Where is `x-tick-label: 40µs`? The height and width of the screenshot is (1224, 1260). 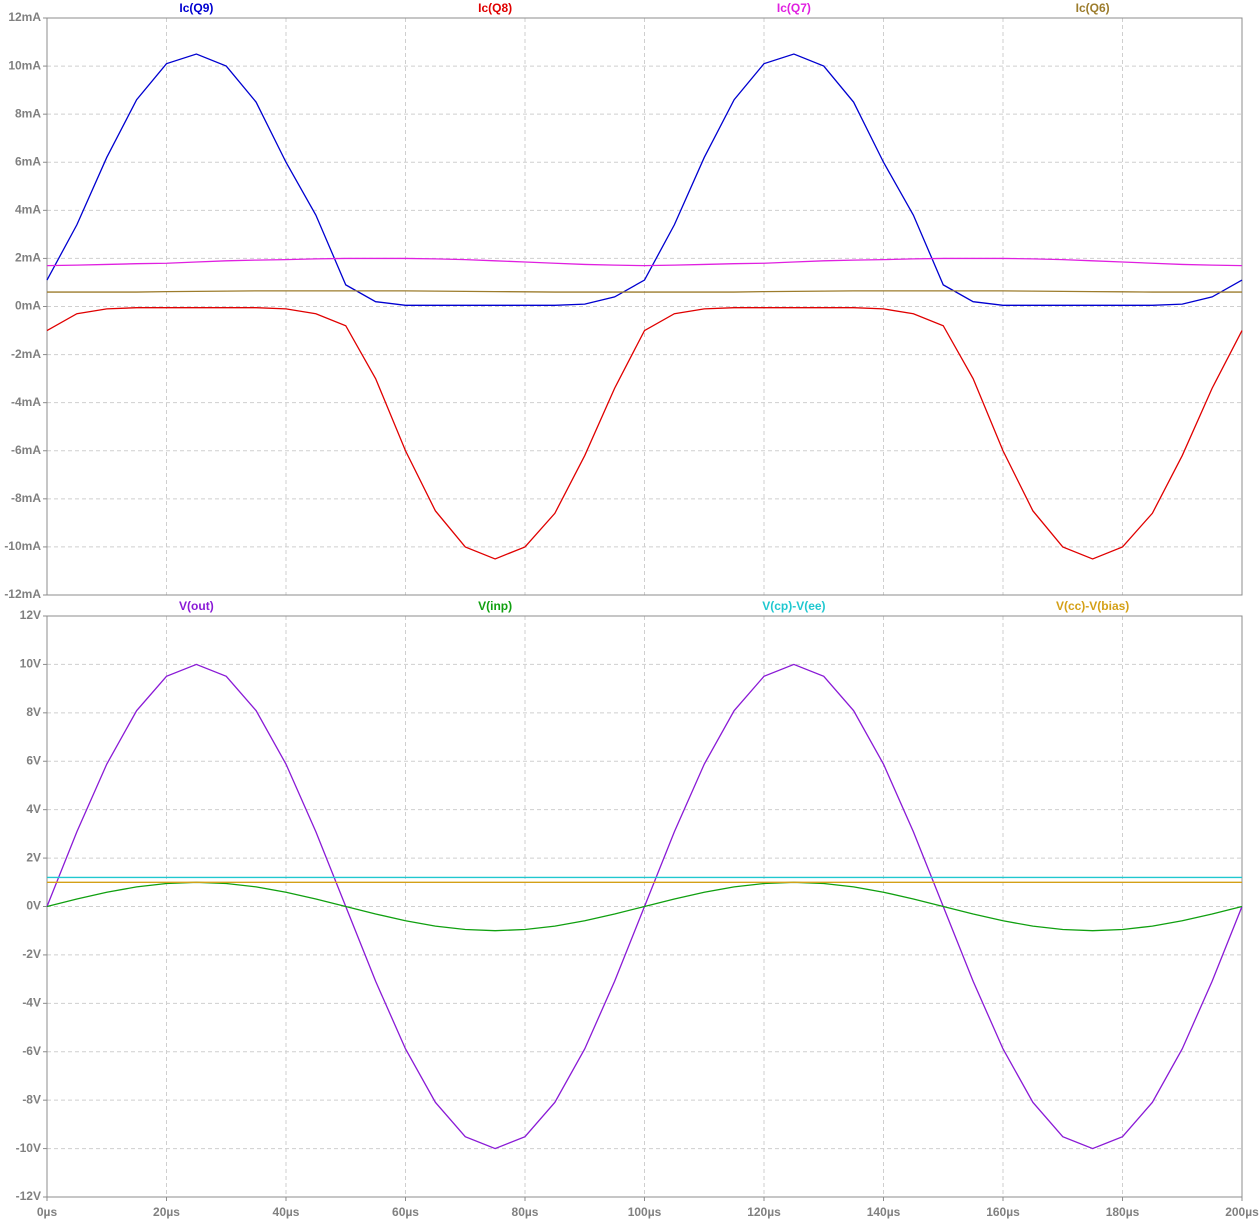 x-tick-label: 40µs is located at coordinates (286, 1212).